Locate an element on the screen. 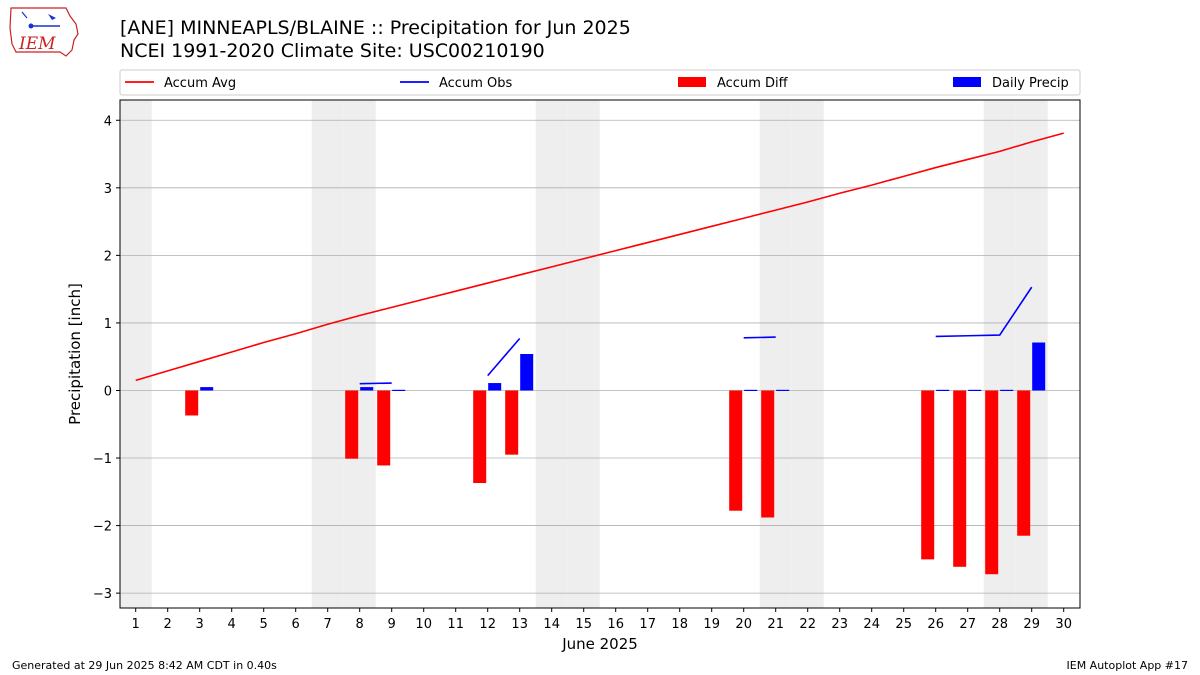  app-credit: IEM Autoplot App #17 is located at coordinates (1127, 665).